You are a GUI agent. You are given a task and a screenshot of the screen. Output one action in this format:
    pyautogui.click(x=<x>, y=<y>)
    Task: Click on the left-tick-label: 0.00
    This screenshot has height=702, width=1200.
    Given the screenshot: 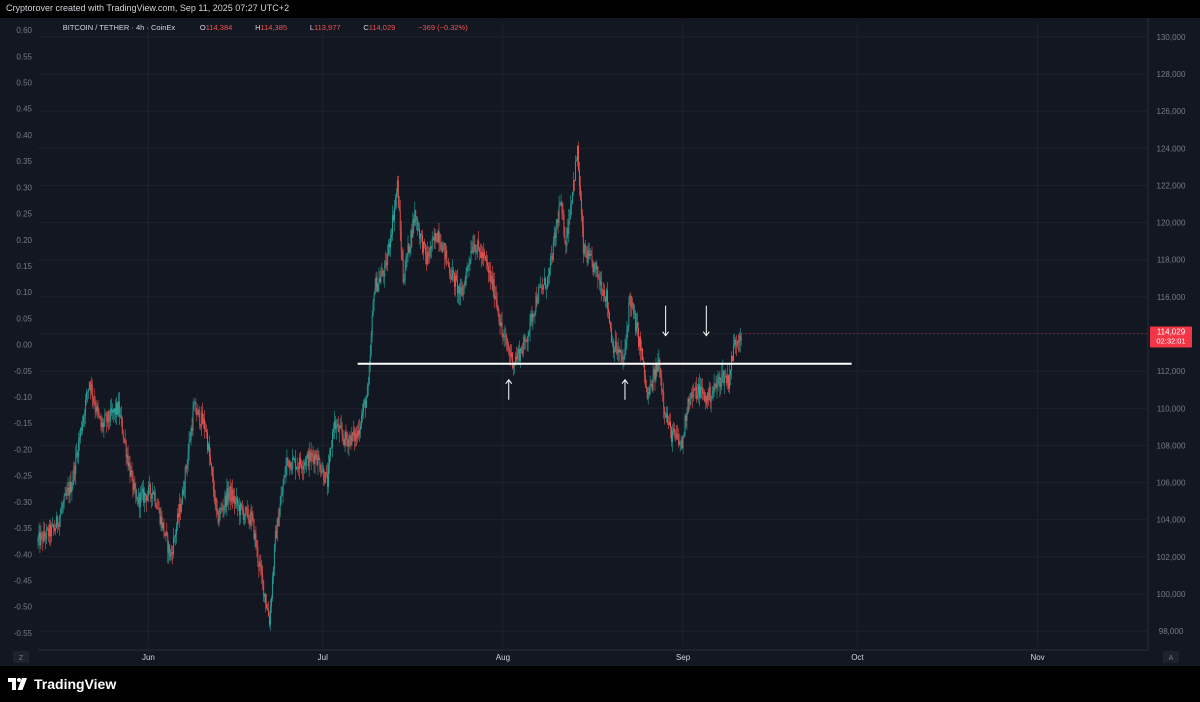 What is the action you would take?
    pyautogui.click(x=24, y=345)
    